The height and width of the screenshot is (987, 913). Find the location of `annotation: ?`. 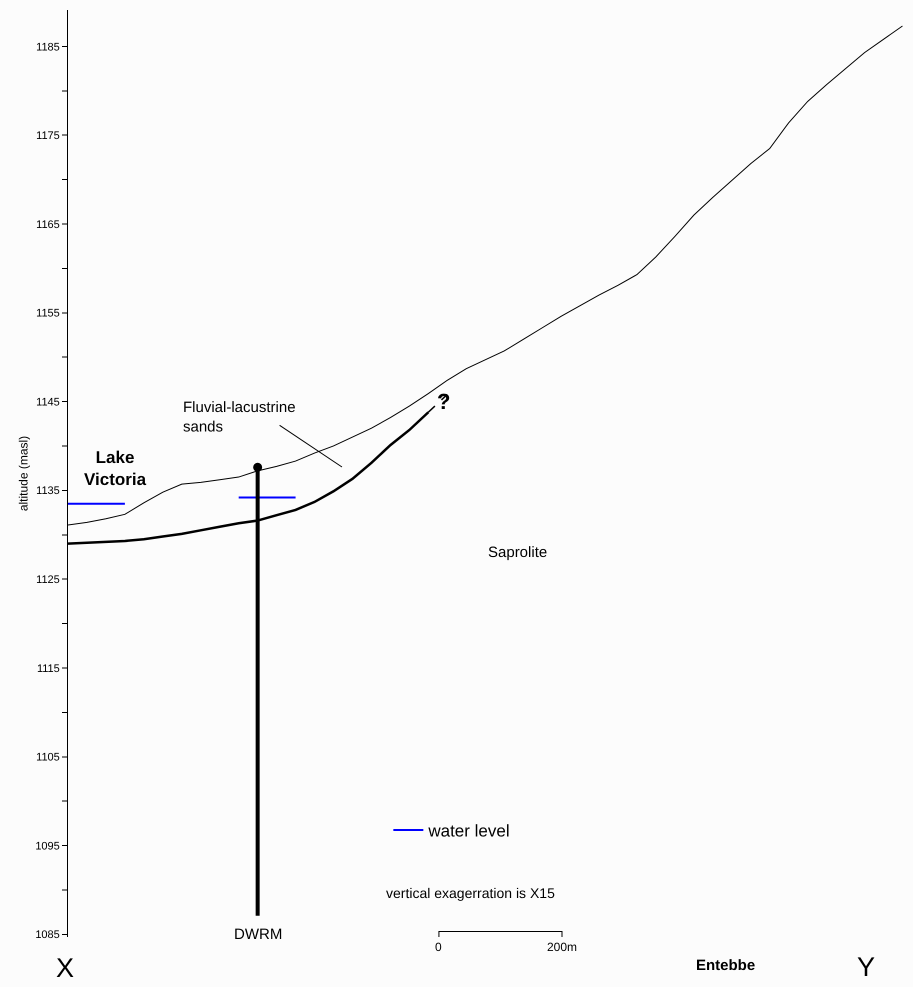

annotation: ? is located at coordinates (443, 401).